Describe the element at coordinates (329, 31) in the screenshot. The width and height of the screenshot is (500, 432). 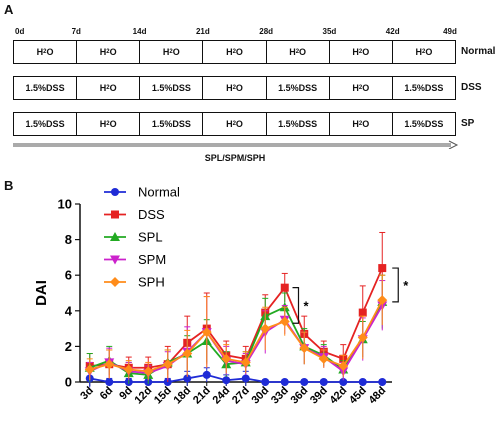
I see `day-label-35d: 35d` at that location.